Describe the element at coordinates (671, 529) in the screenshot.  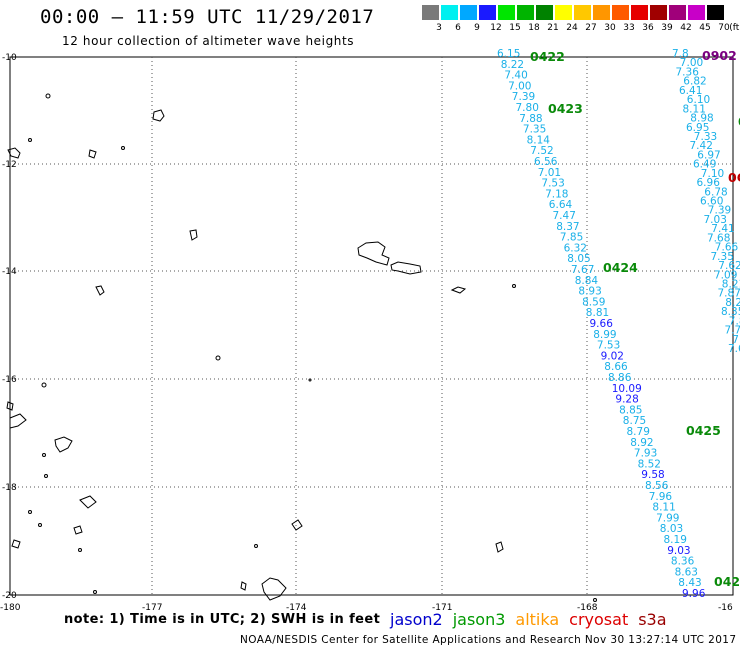
I see `wave-height-value: 8.03` at that location.